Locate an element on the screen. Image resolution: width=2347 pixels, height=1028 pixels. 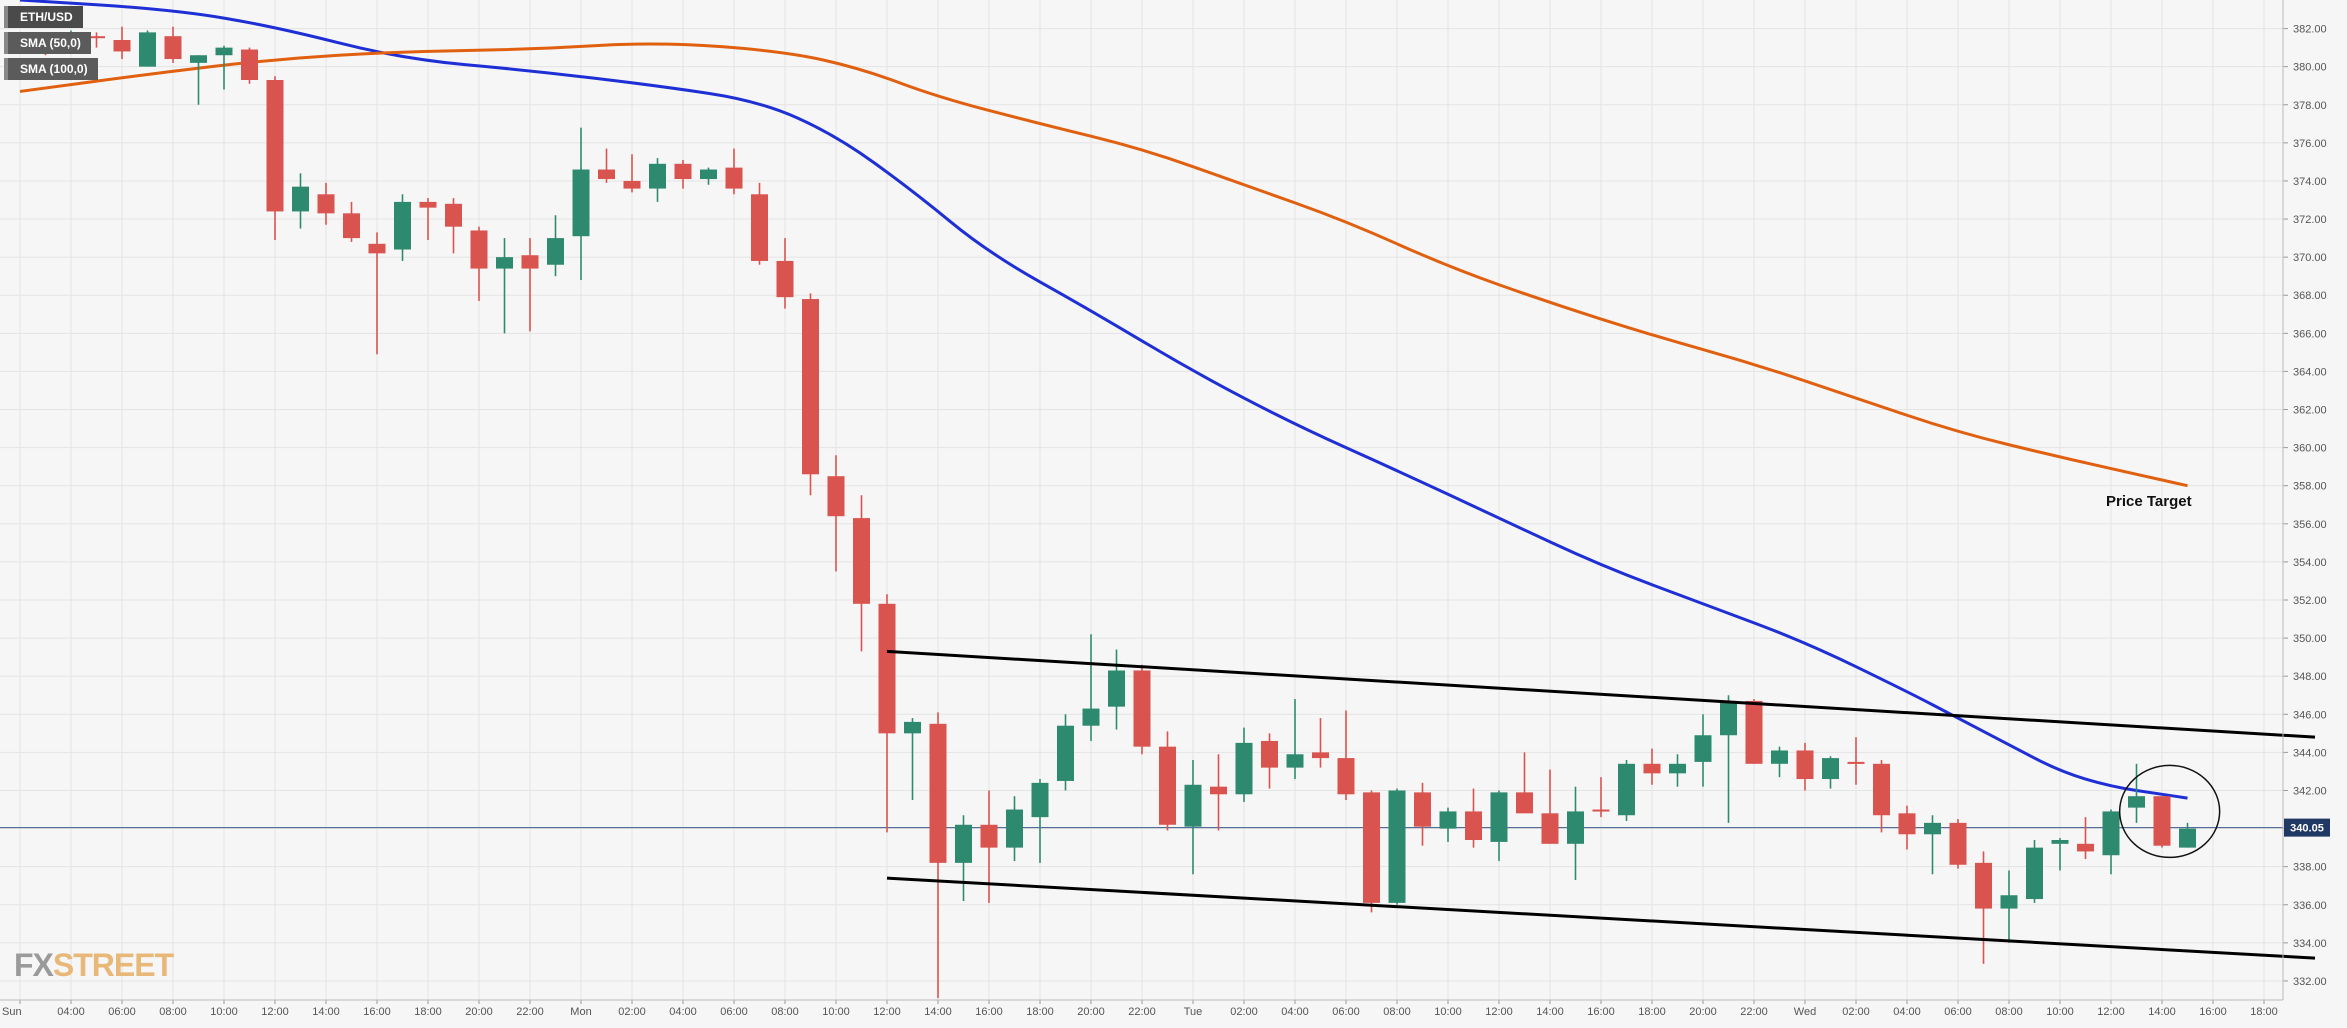
x-tick-label: Tue is located at coordinates (1193, 1012).